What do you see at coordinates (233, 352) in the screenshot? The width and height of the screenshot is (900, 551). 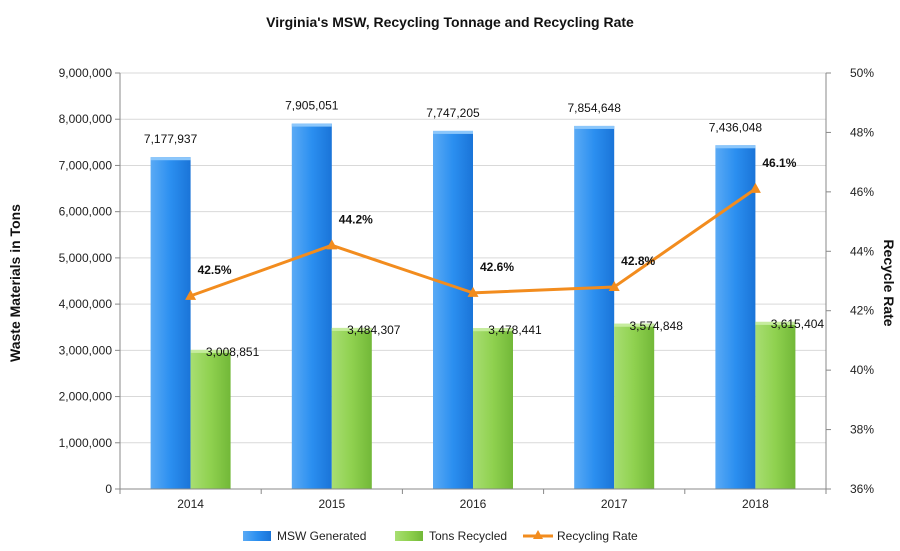 I see `label-tons-recycled: 3,008,851` at bounding box center [233, 352].